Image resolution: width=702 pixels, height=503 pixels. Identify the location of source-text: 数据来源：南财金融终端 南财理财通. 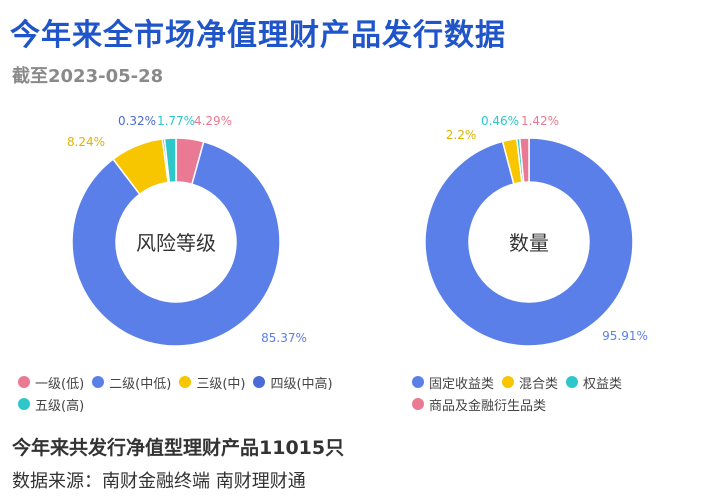
(159, 481).